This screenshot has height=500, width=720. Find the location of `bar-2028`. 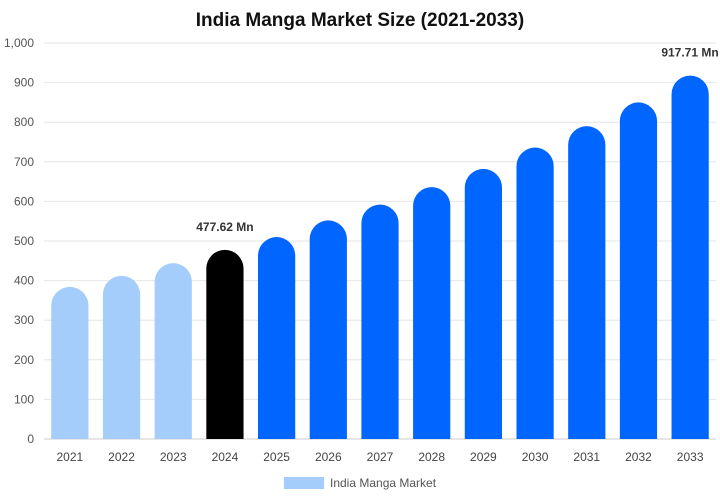

bar-2028 is located at coordinates (432, 313).